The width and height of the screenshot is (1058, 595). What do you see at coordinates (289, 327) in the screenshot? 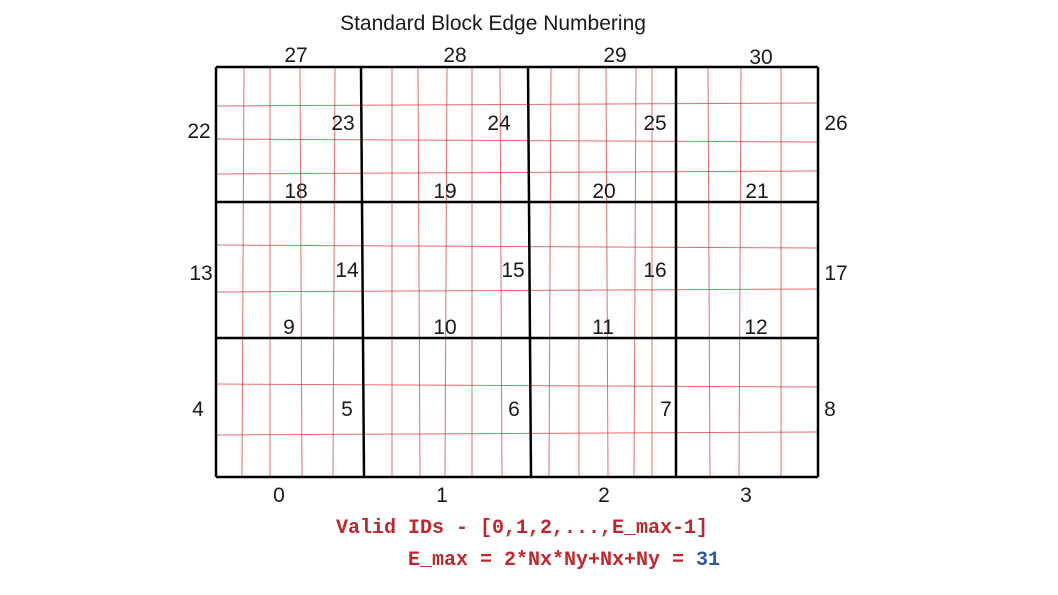
I see `interior-horizontal-edge-label: 9` at bounding box center [289, 327].